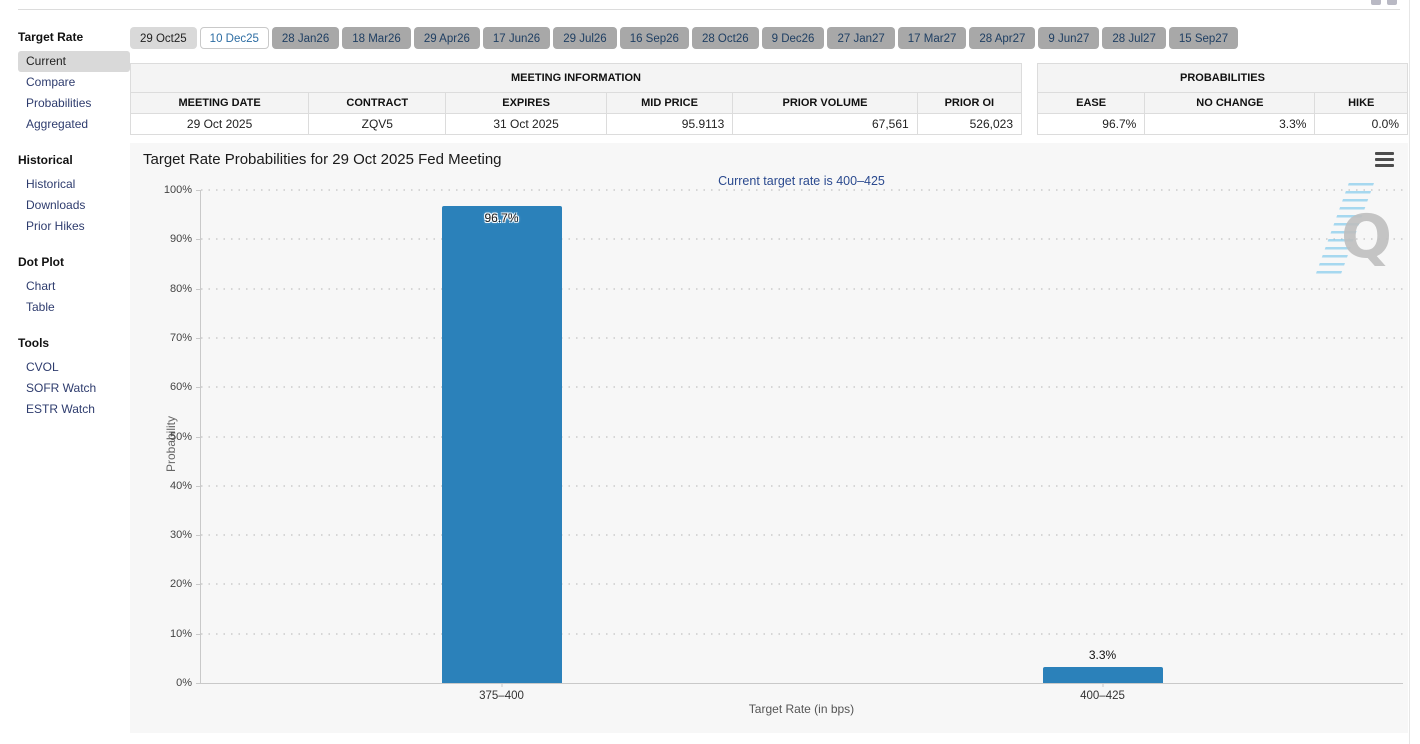  What do you see at coordinates (41, 286) in the screenshot?
I see `sidebar-item-chart: Chart` at bounding box center [41, 286].